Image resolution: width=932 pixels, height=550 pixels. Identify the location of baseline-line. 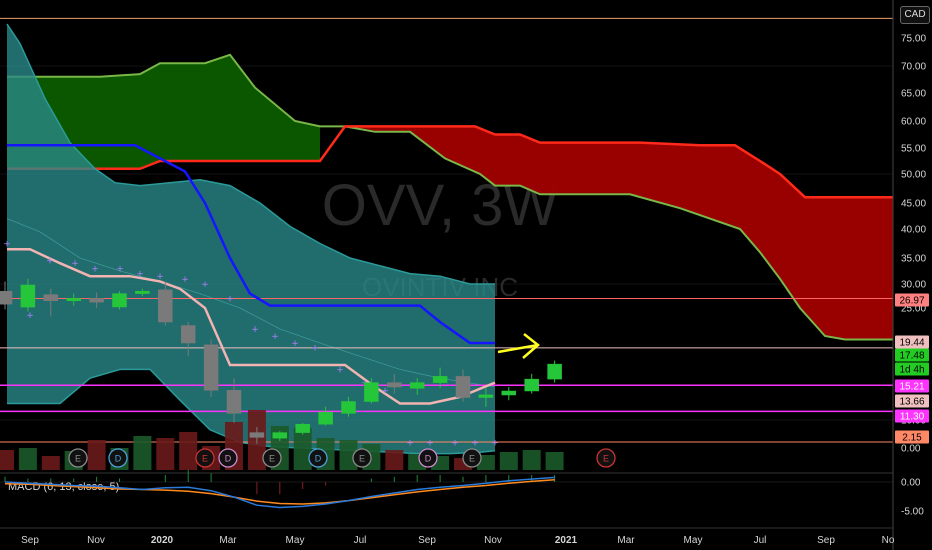
(251, 326).